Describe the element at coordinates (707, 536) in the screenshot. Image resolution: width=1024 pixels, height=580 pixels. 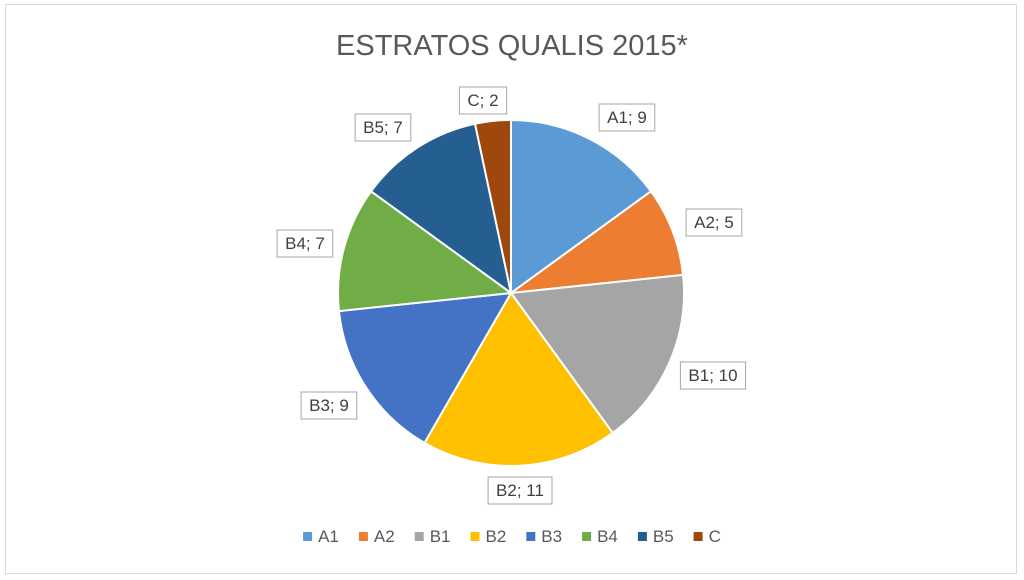
I see `legend-item-c: C` at that location.